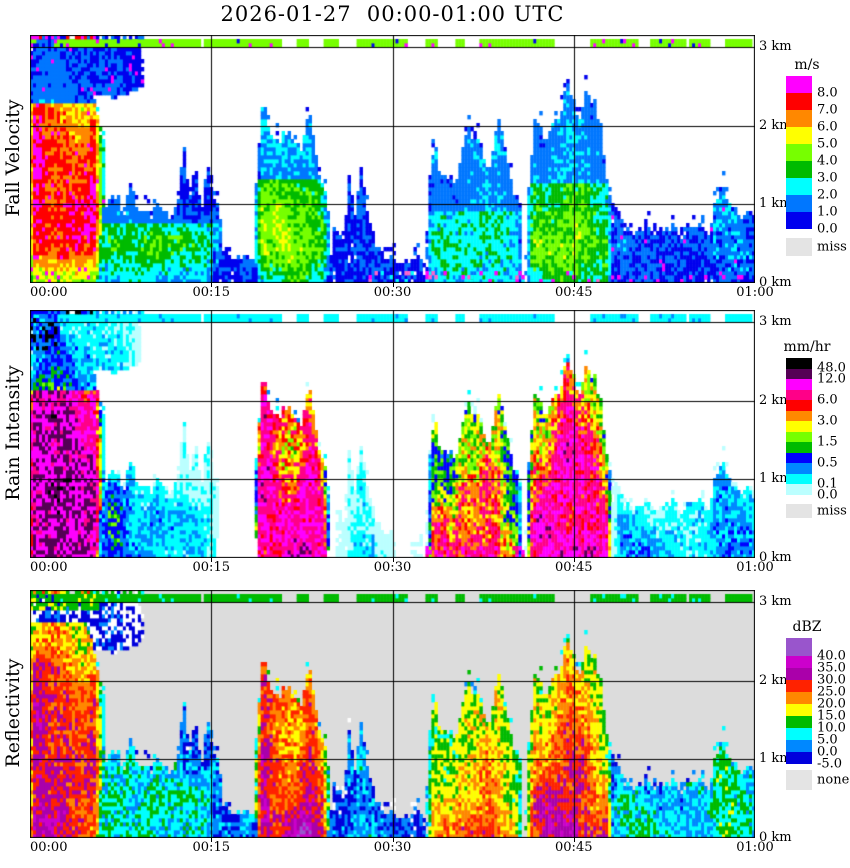  I want to click on panel-label-rain-intensity: Rain Intensity, so click(13, 433).